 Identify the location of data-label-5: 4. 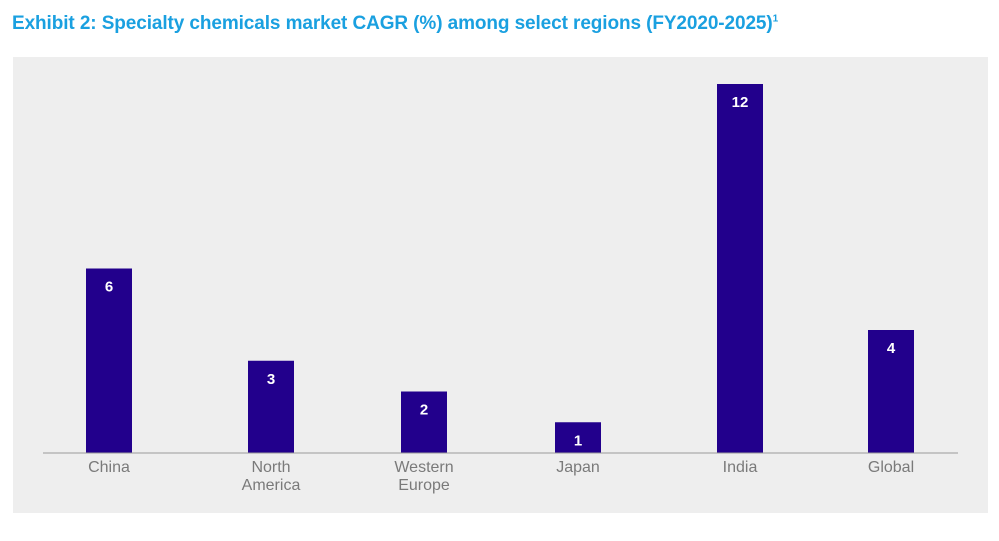
(891, 348).